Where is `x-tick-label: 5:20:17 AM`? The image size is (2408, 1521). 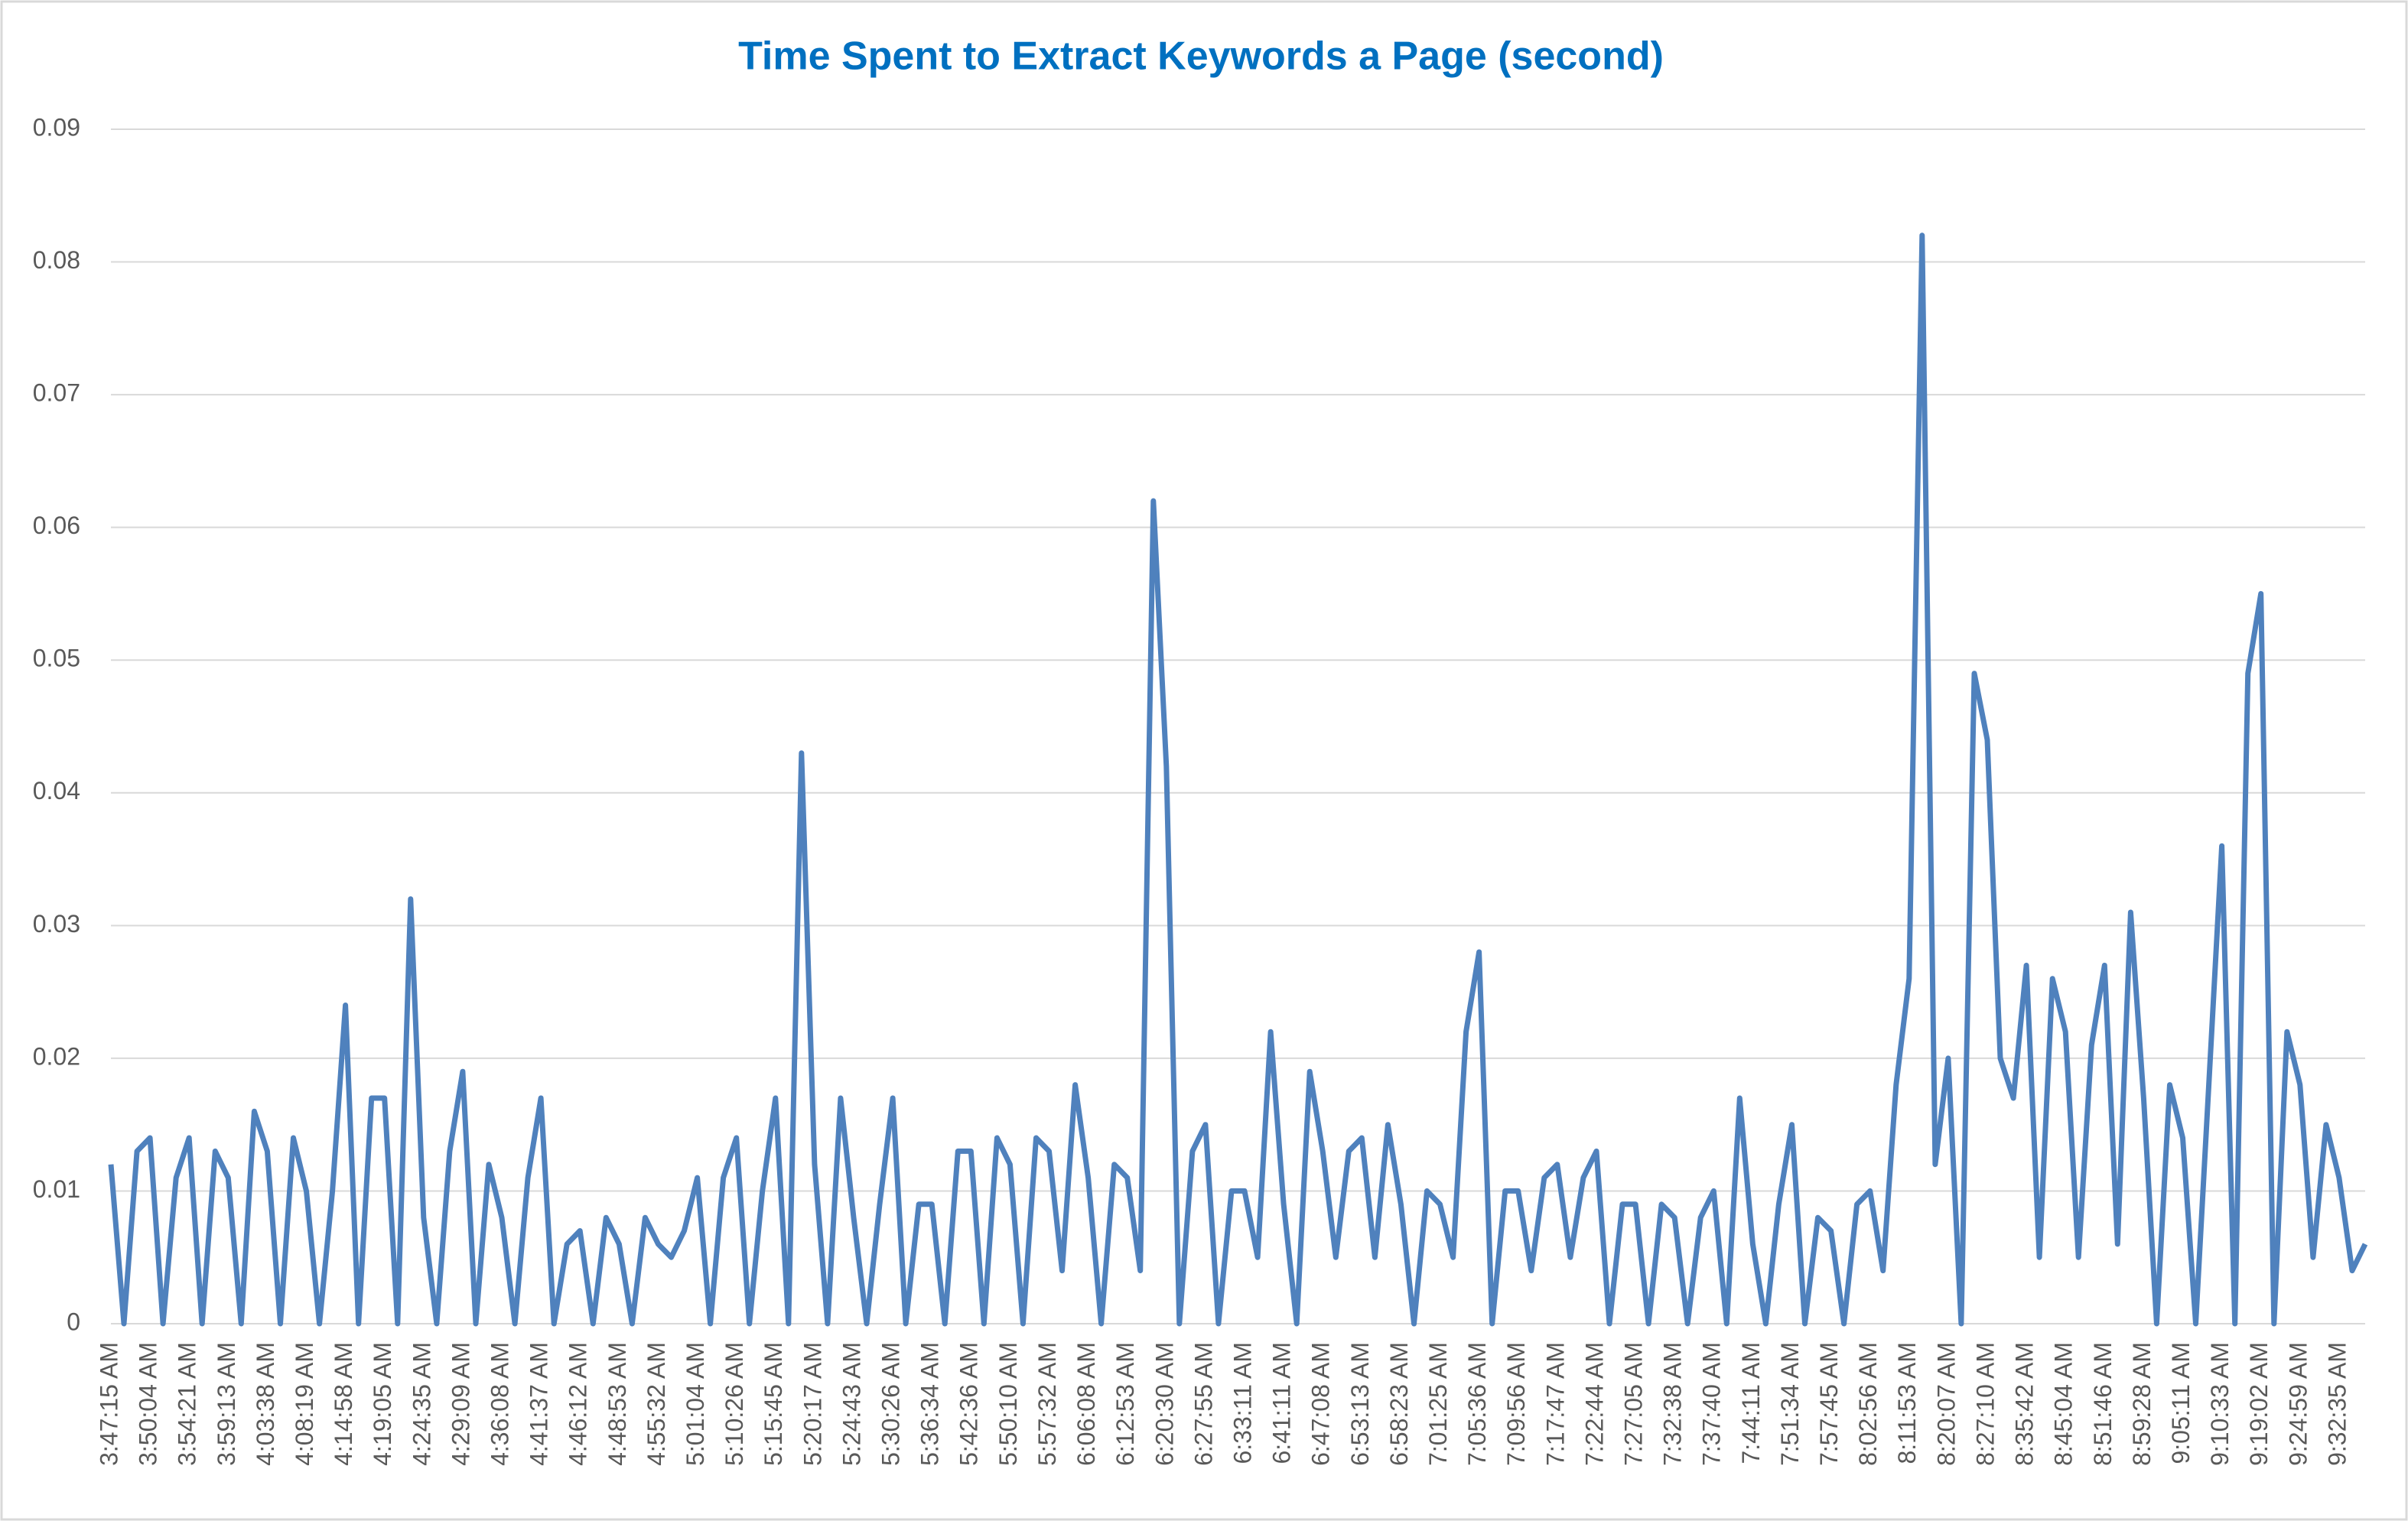
x-tick-label: 5:20:17 AM is located at coordinates (812, 1404).